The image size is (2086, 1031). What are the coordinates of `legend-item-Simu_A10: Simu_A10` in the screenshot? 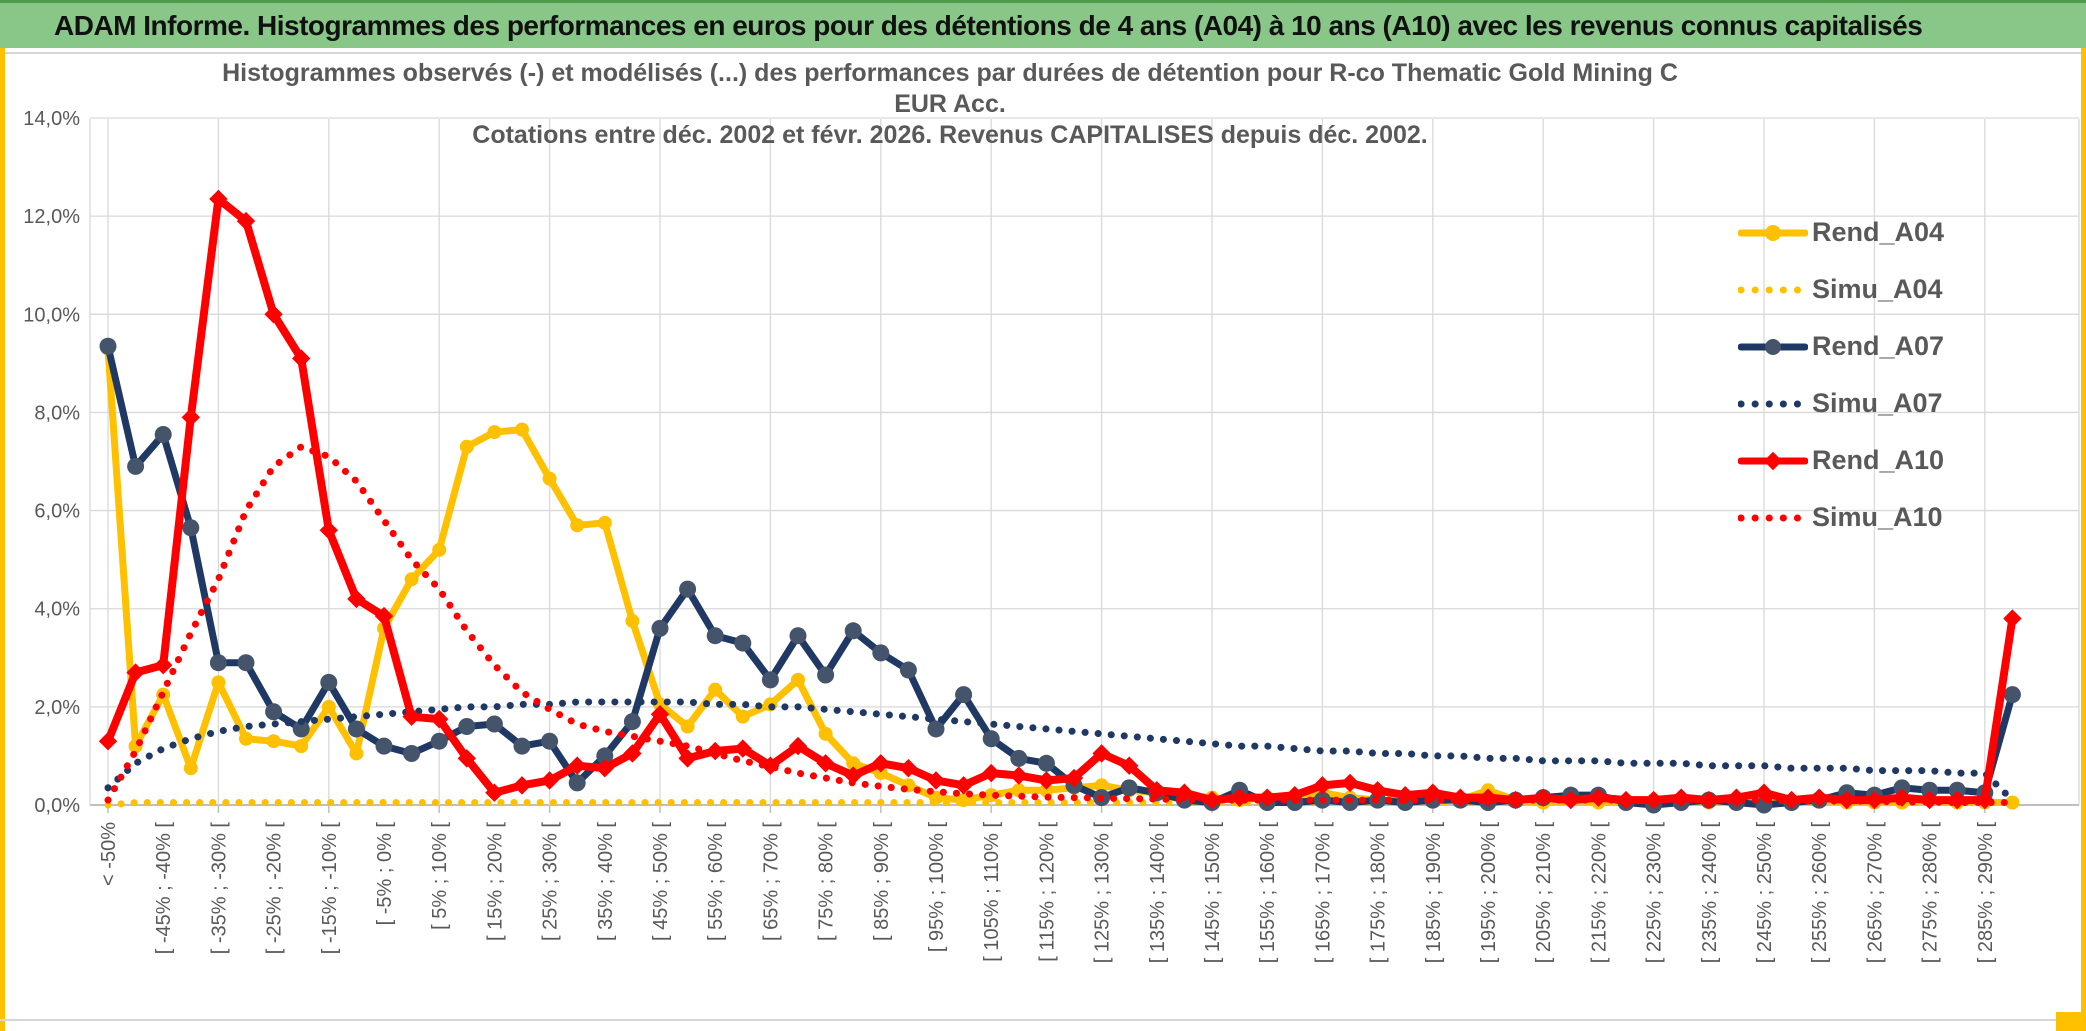 It's located at (1841, 517).